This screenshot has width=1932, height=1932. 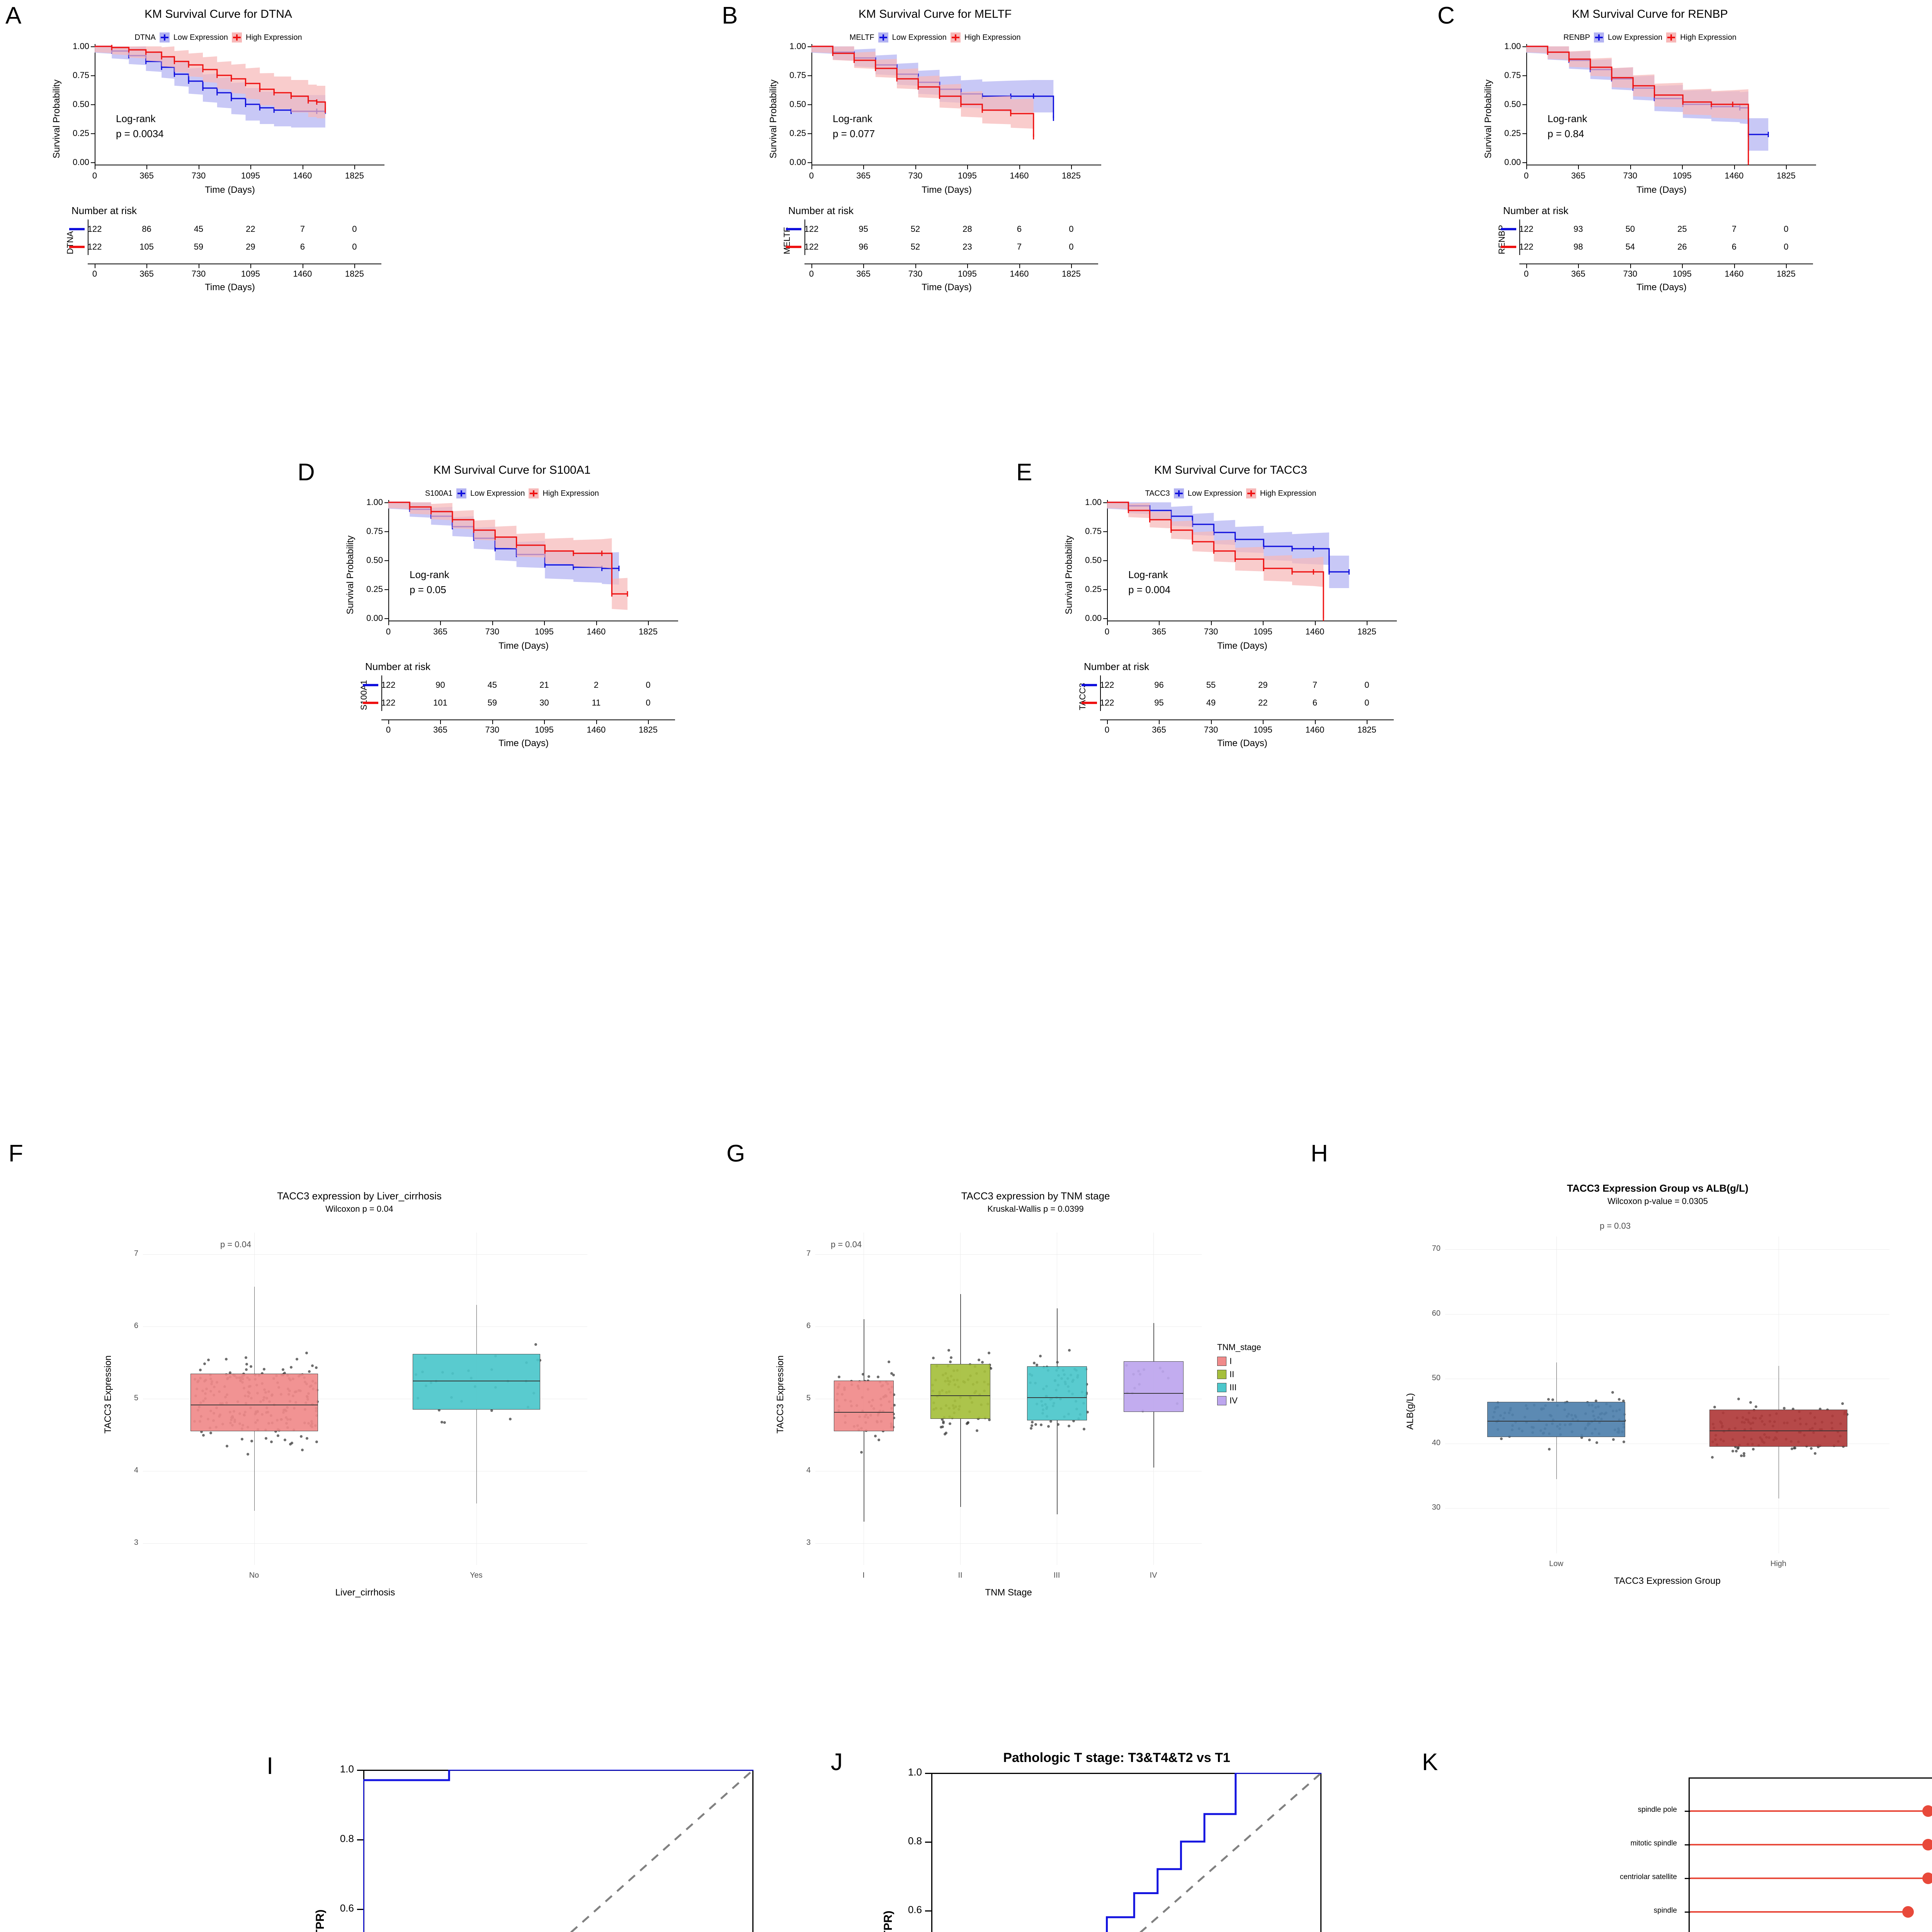 What do you see at coordinates (1093, 502) in the screenshot?
I see `km-y-tick-label: 1.00` at bounding box center [1093, 502].